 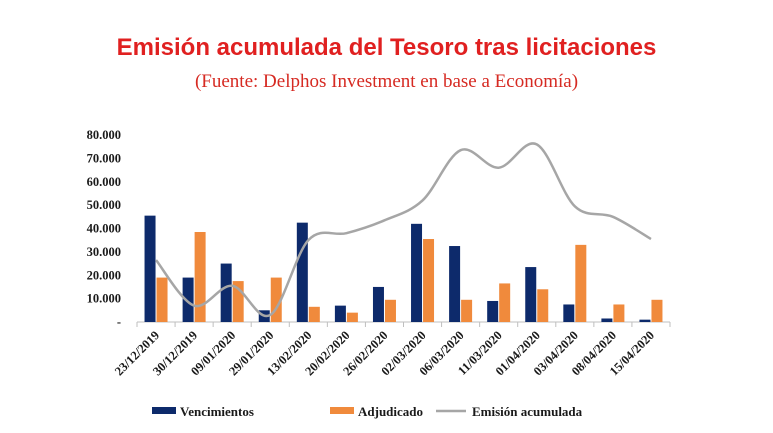 What do you see at coordinates (119, 322) in the screenshot?
I see `y-tick-label: -` at bounding box center [119, 322].